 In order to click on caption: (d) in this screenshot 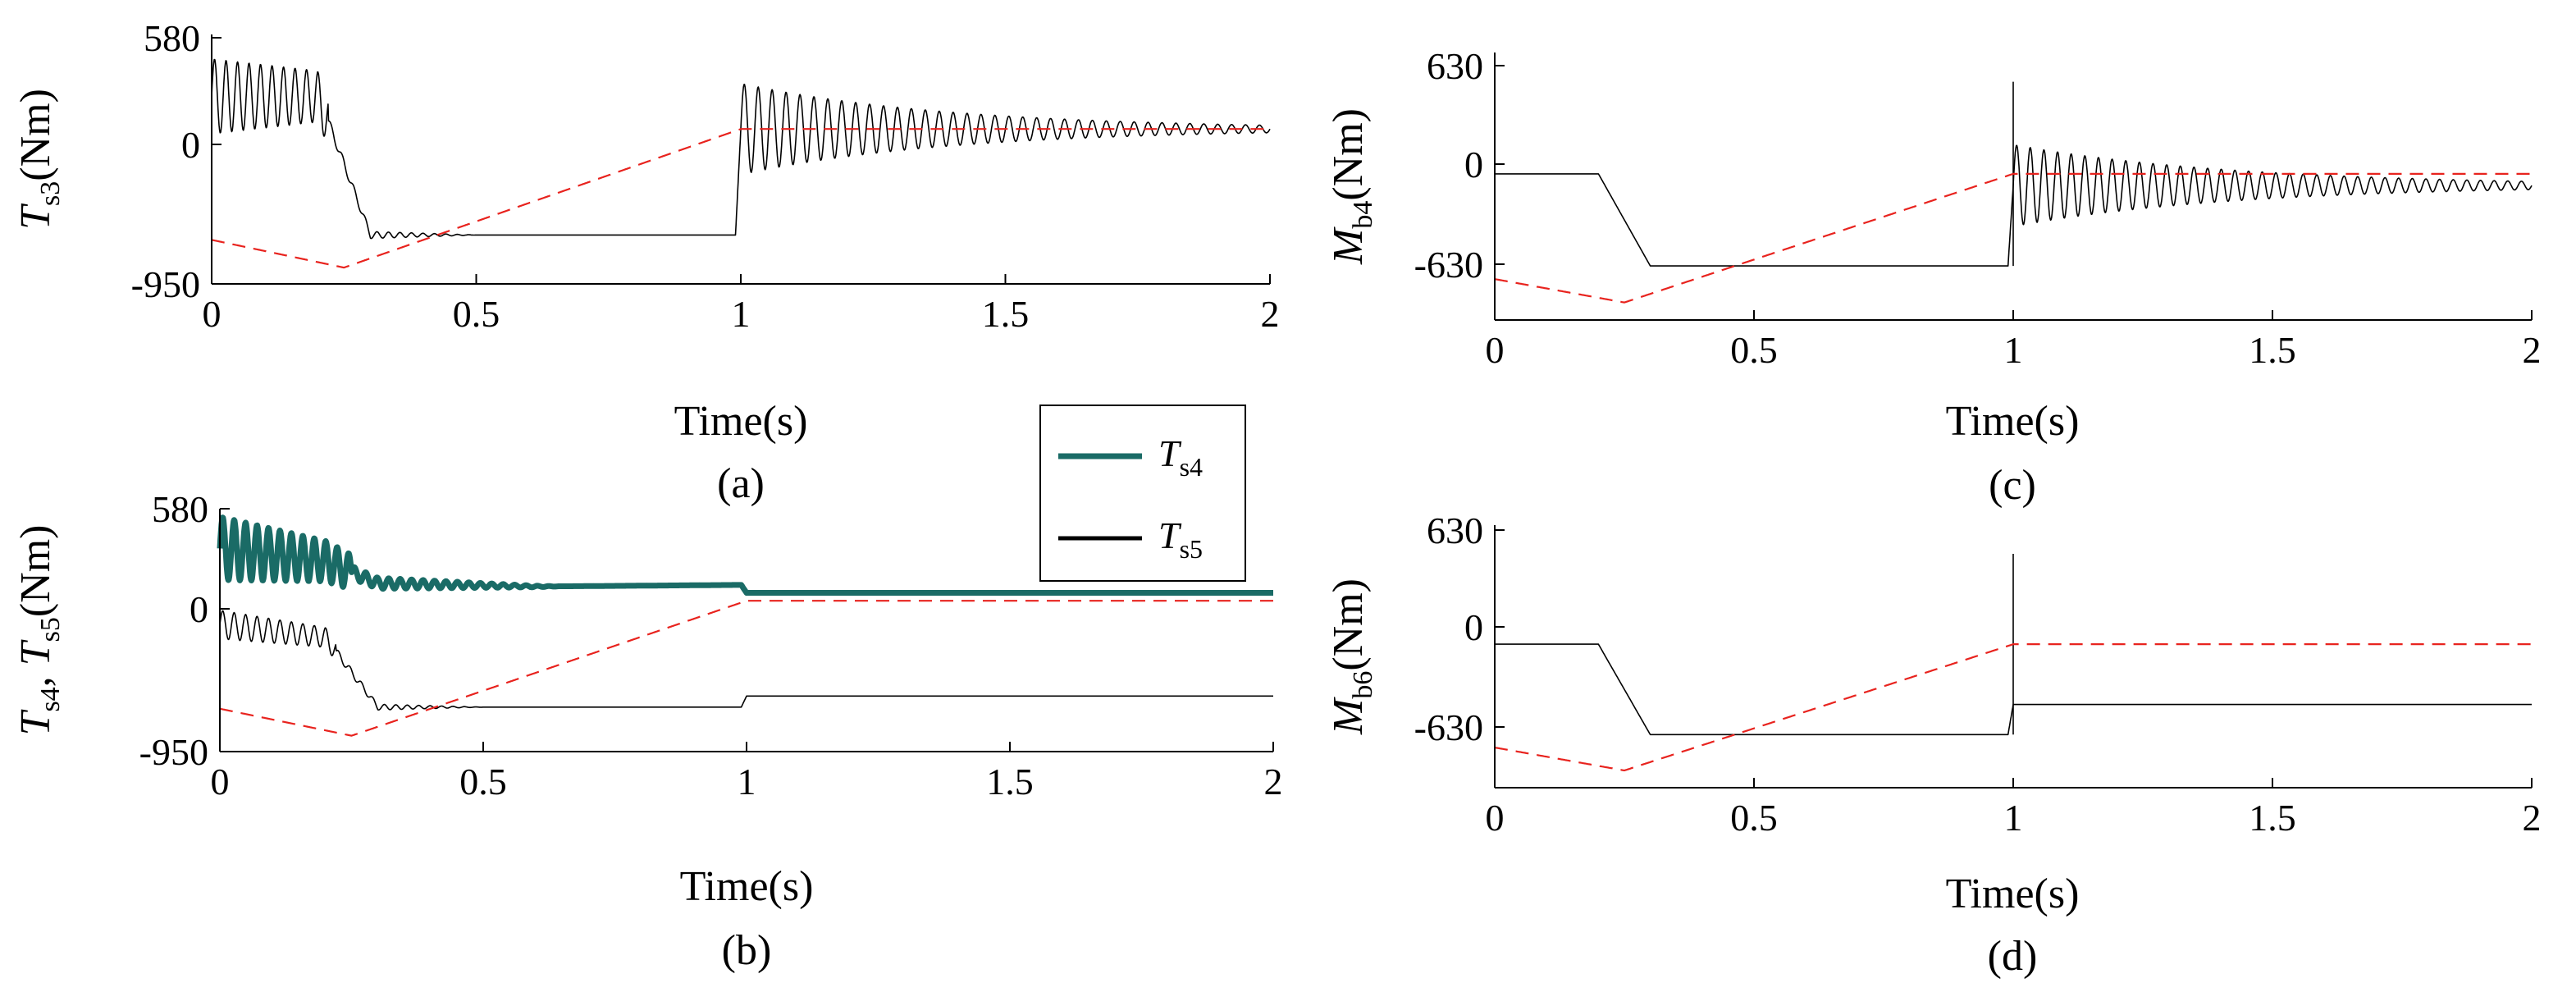, I will do `click(2013, 956)`.